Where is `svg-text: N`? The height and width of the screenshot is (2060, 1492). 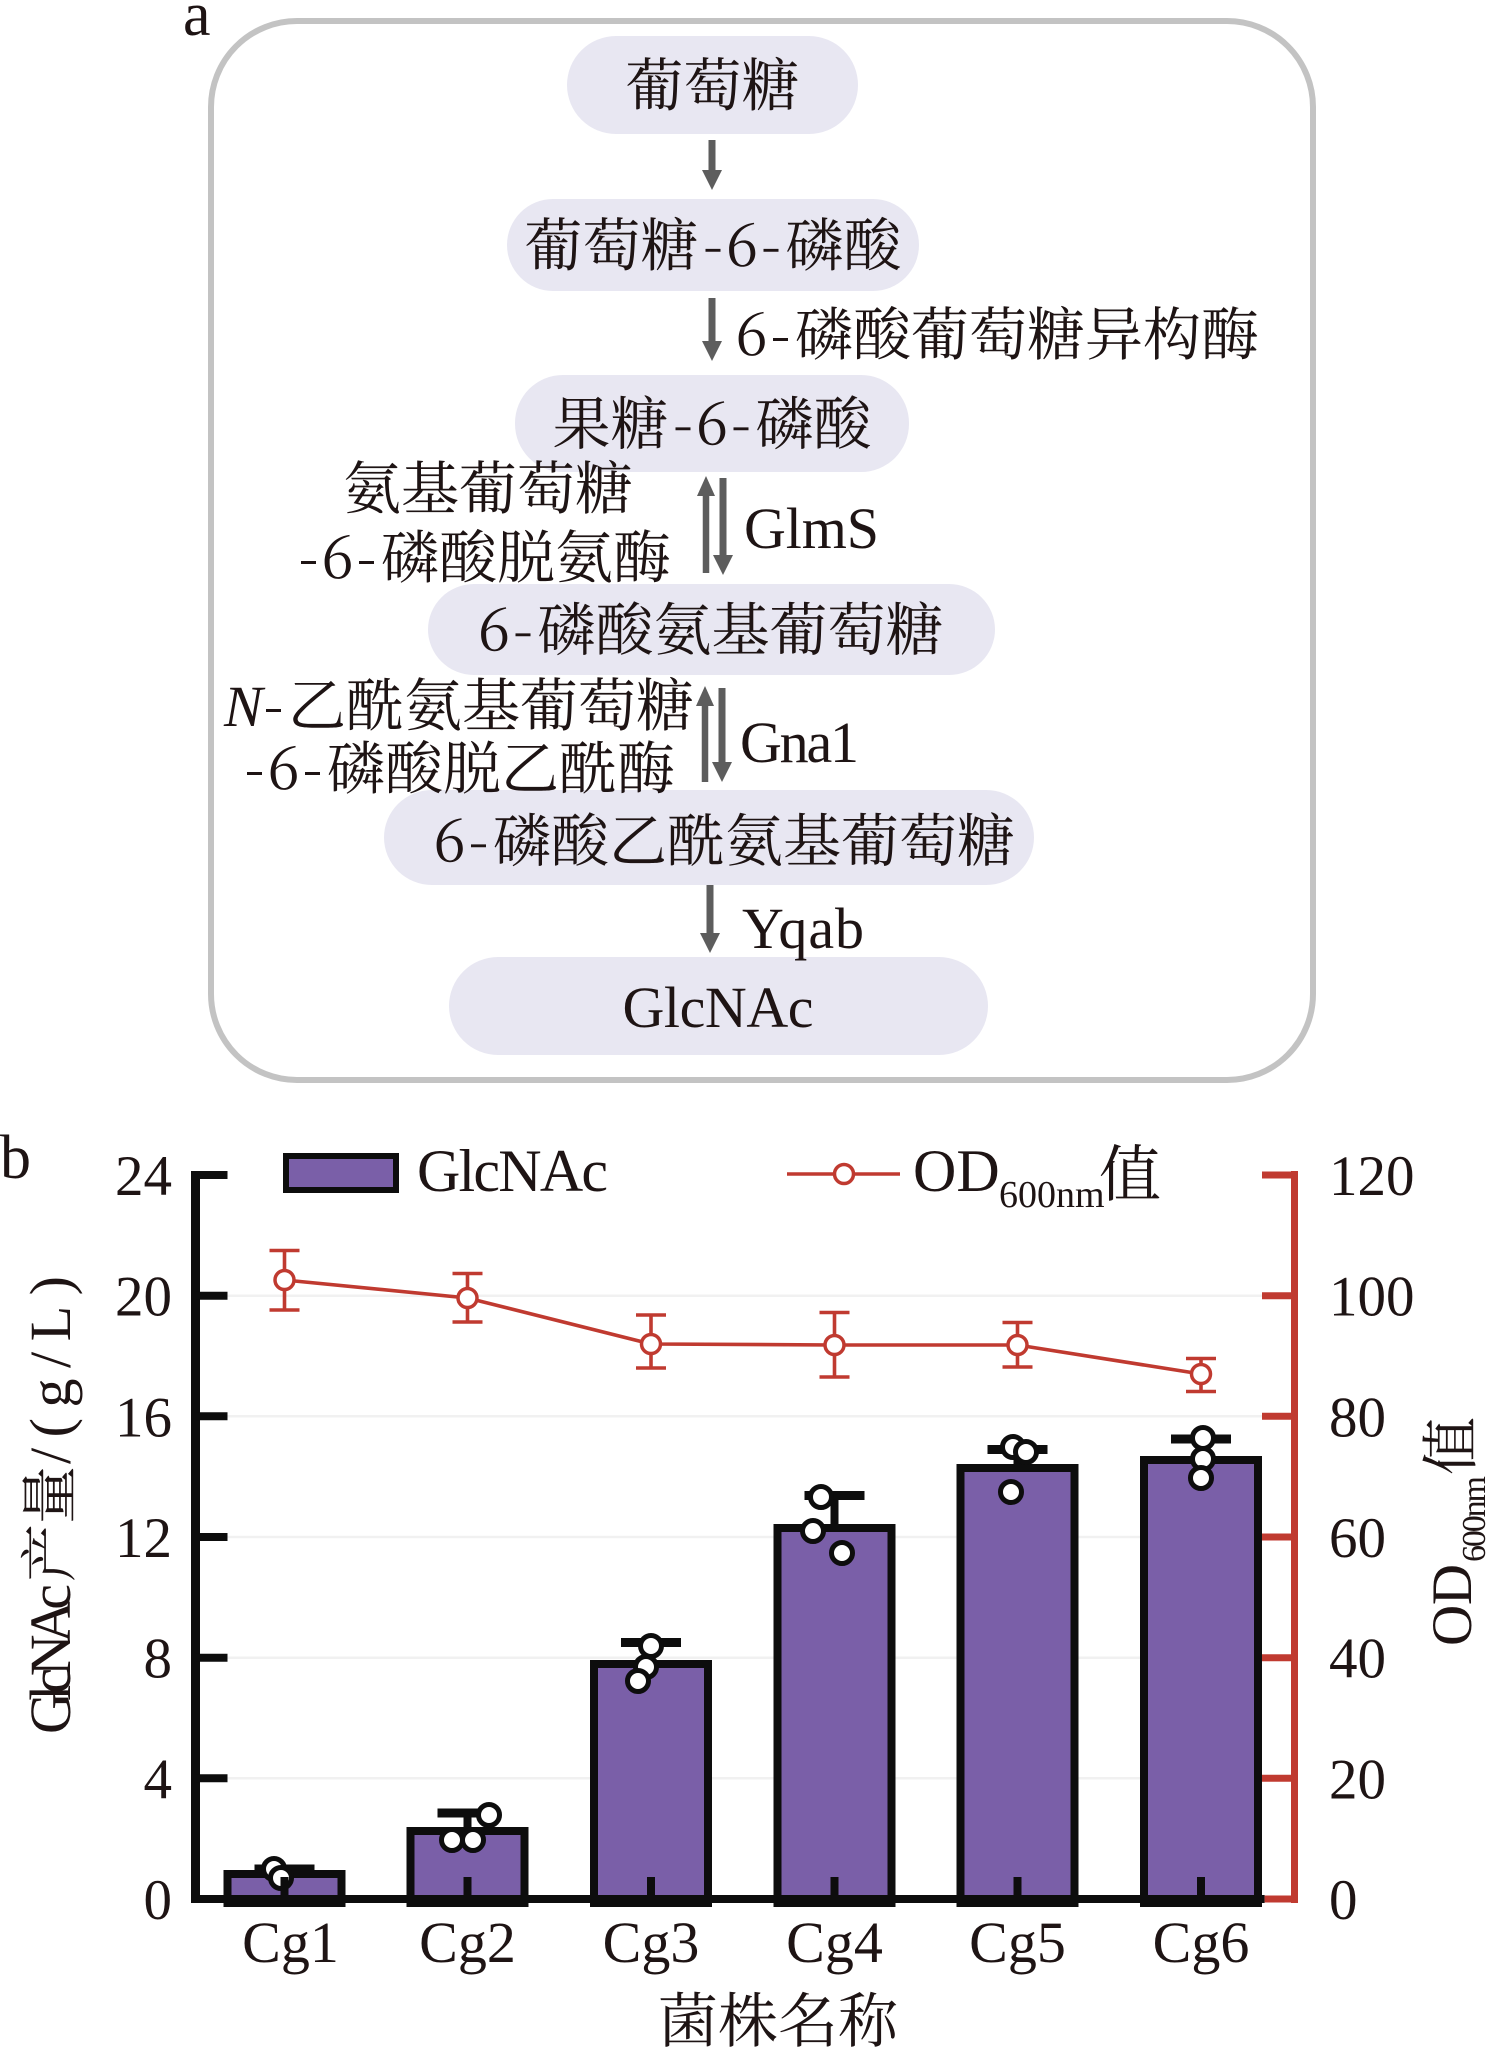
svg-text: N is located at coordinates (244, 706).